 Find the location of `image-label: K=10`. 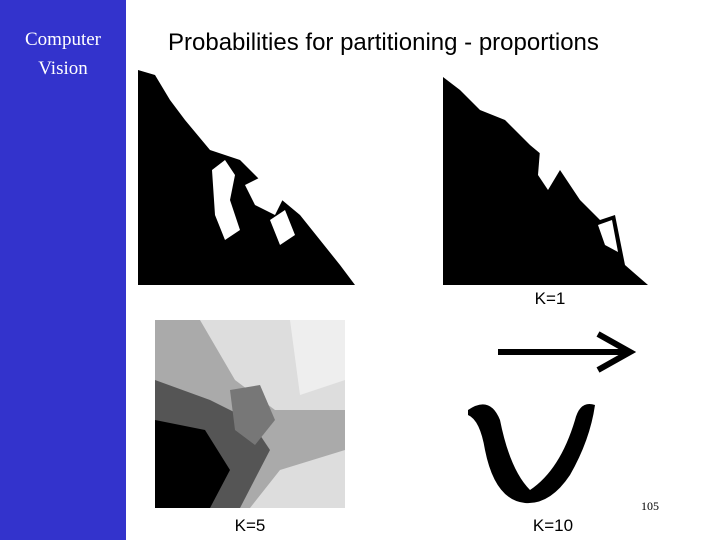

image-label: K=10 is located at coordinates (553, 525).